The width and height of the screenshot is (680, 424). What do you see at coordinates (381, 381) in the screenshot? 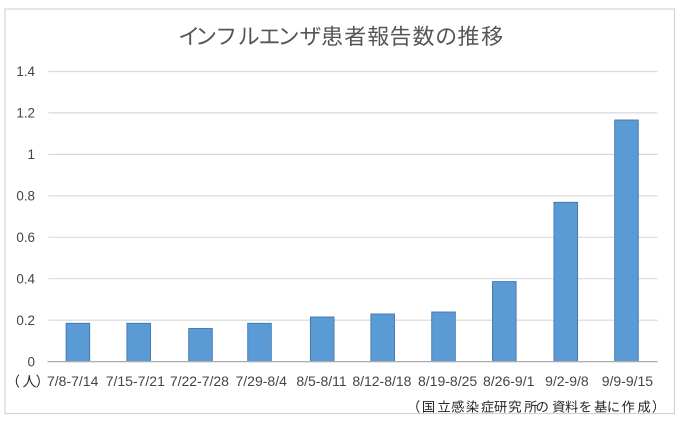
I see `svg-text: 8/12-8/18` at bounding box center [381, 381].